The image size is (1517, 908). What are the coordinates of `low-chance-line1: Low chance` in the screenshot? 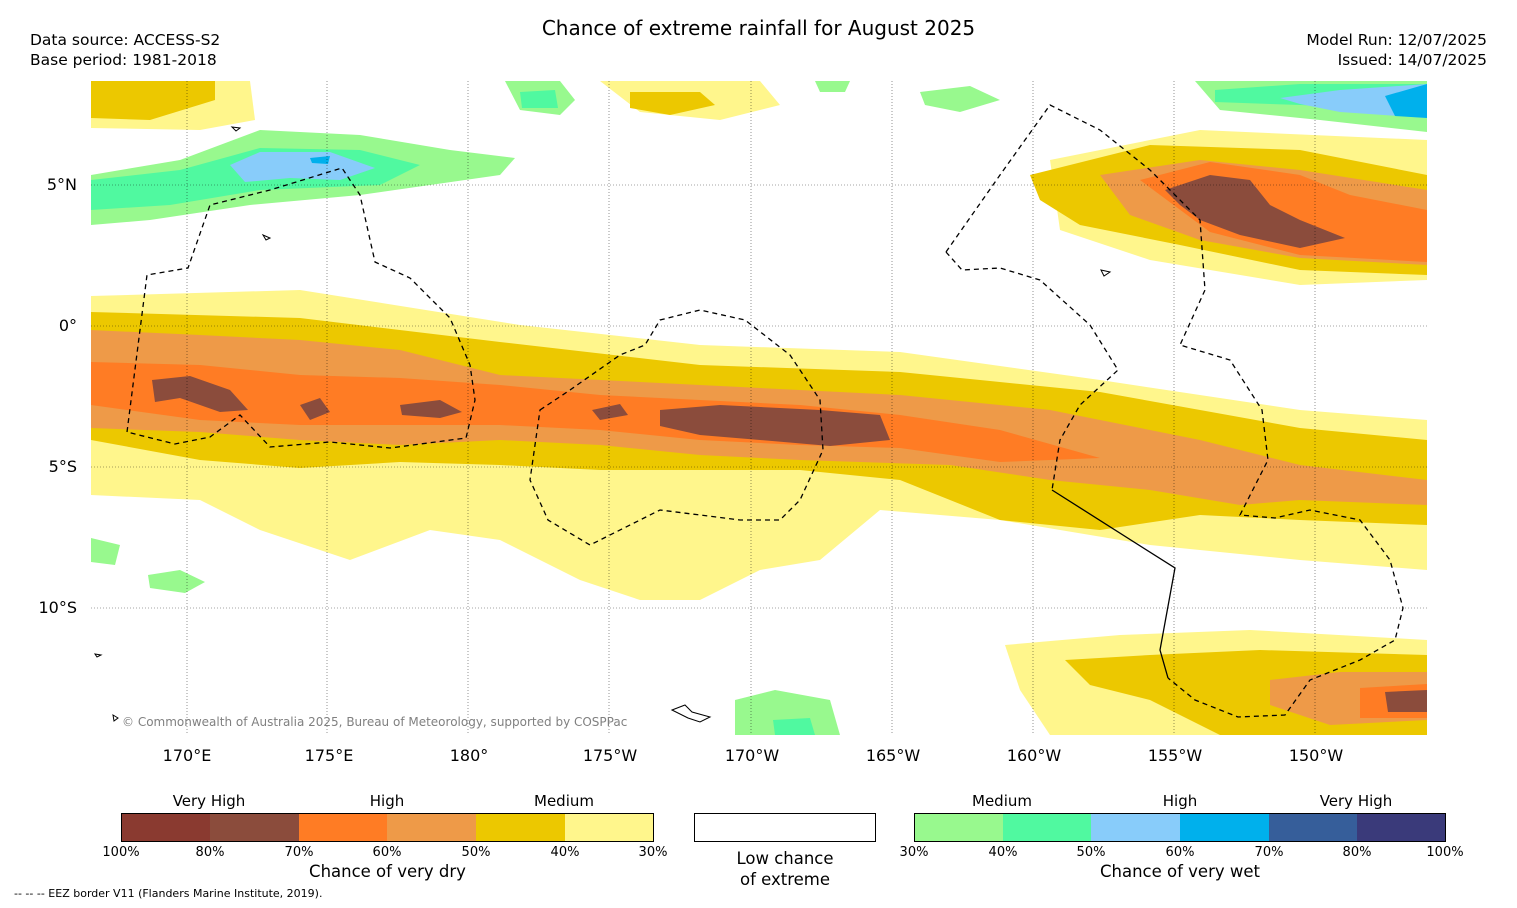 It's located at (785, 858).